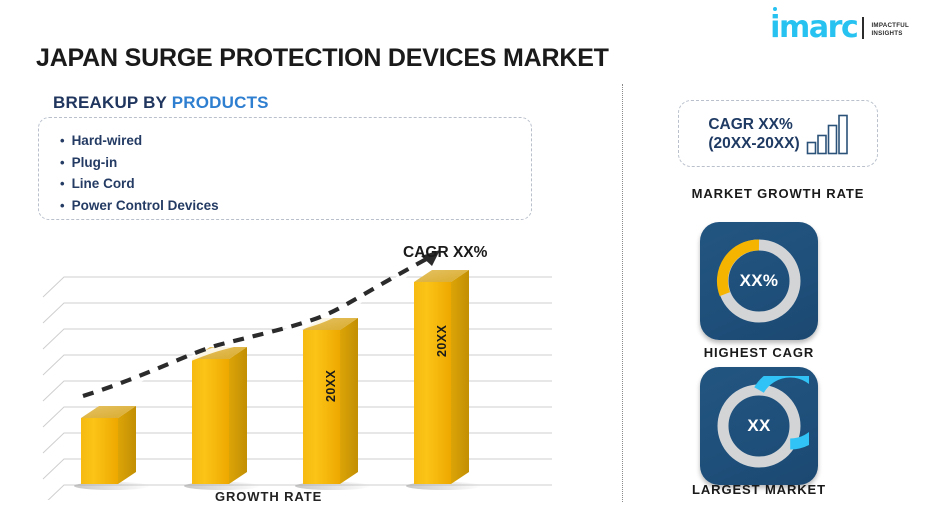  I want to click on largest-market-caption: LARGEST MARKET, so click(759, 489).